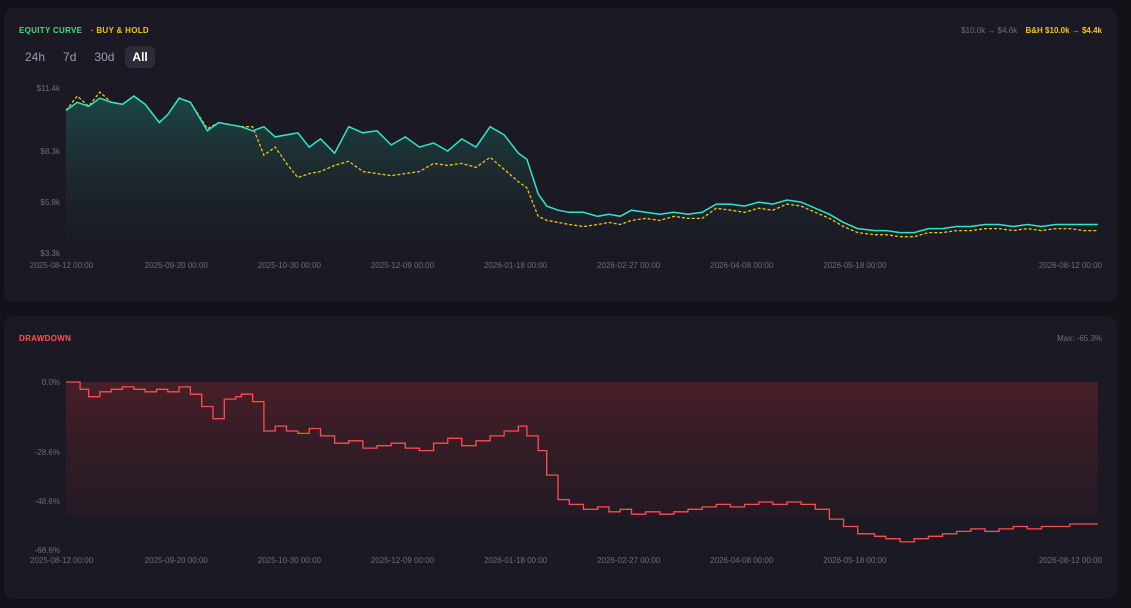  I want to click on drawdown-title: DRAWDOWN, so click(45, 338).